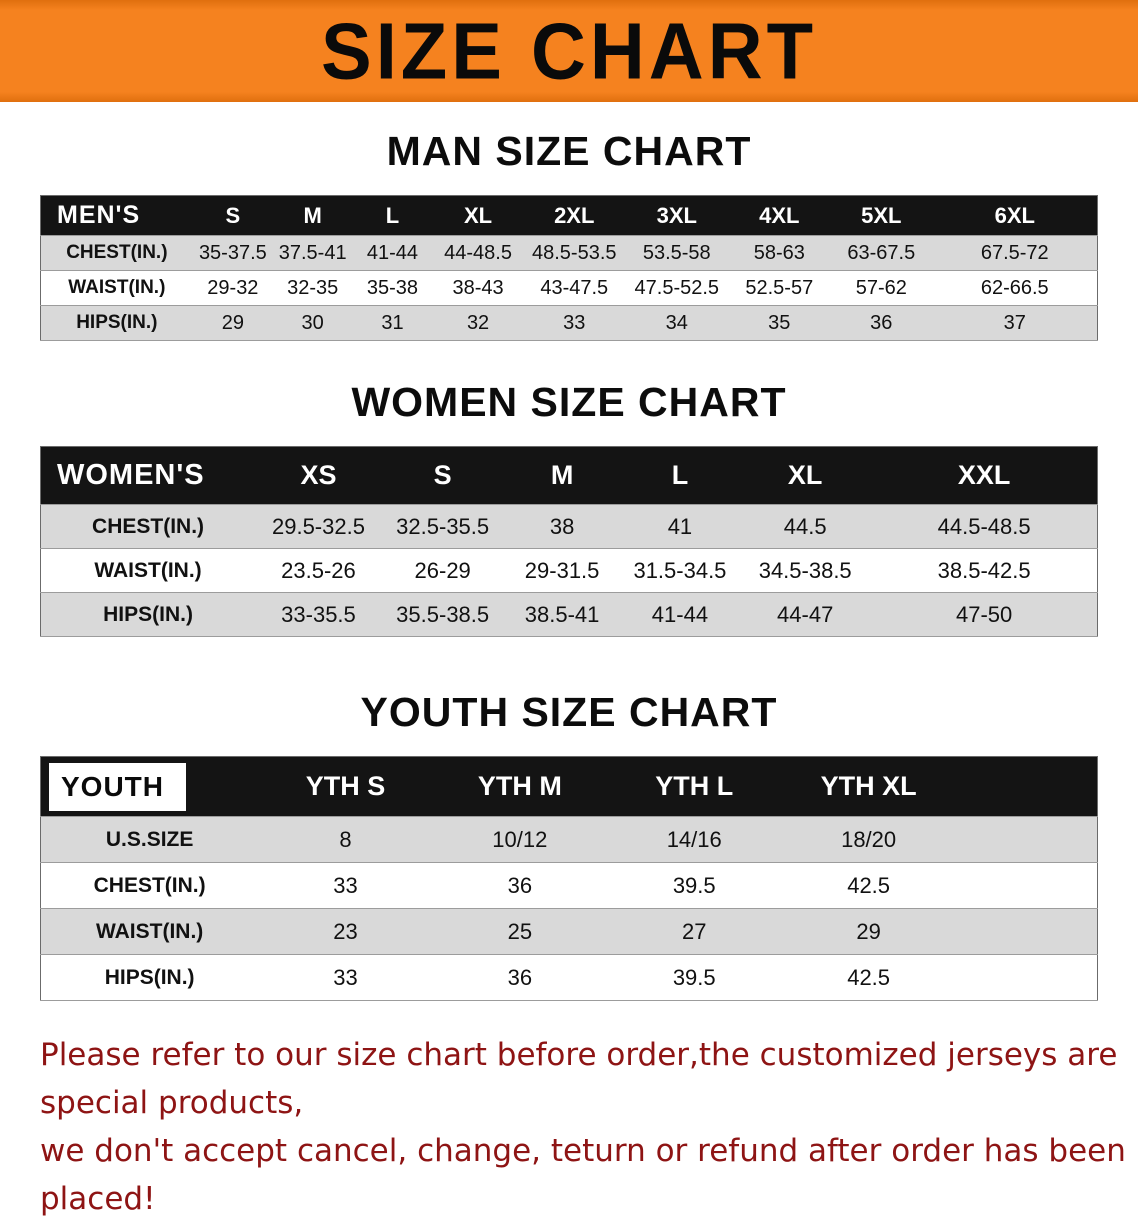 The image size is (1138, 1223). What do you see at coordinates (1015, 215) in the screenshot?
I see `men-size-header-6xl: 6XL` at bounding box center [1015, 215].